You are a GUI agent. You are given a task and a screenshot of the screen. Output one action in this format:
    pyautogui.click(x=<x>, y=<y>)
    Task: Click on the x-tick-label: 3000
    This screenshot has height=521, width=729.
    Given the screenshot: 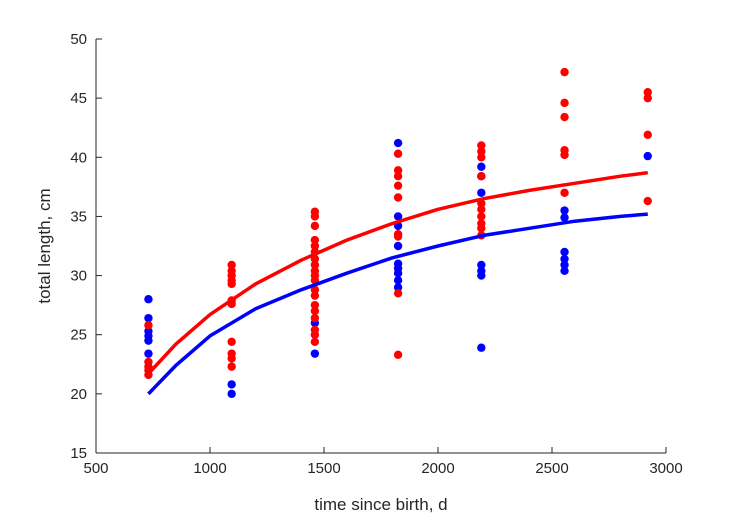 What is the action you would take?
    pyautogui.click(x=665, y=468)
    